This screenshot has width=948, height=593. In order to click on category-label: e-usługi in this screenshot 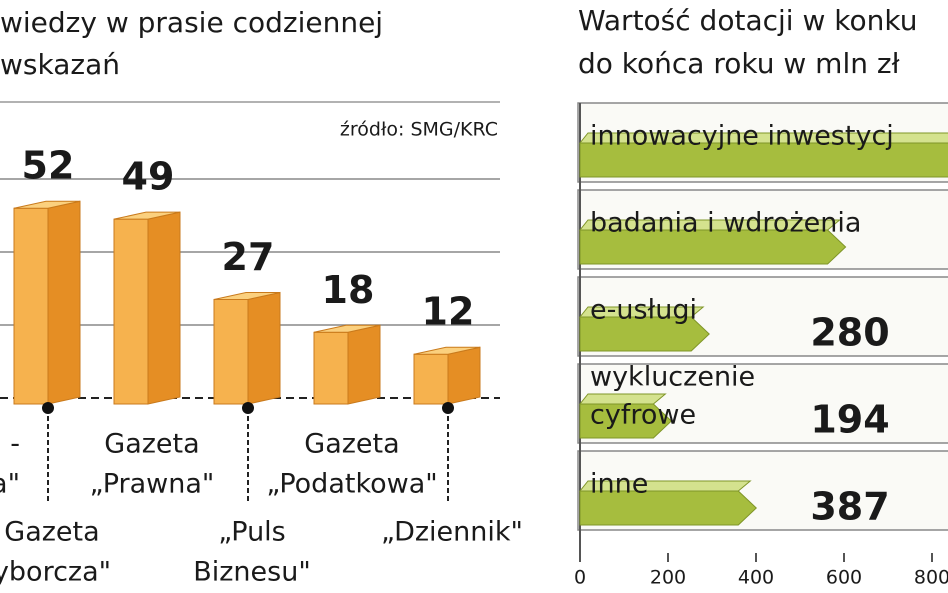, I will do `click(643, 310)`.